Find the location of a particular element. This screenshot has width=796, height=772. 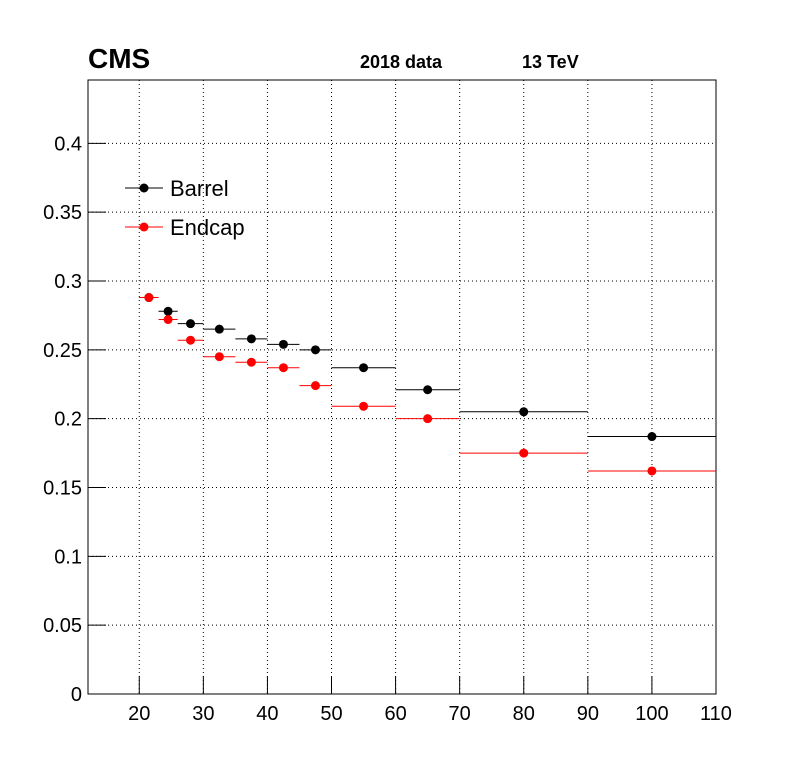

x-tick-label: 30 is located at coordinates (203, 714).